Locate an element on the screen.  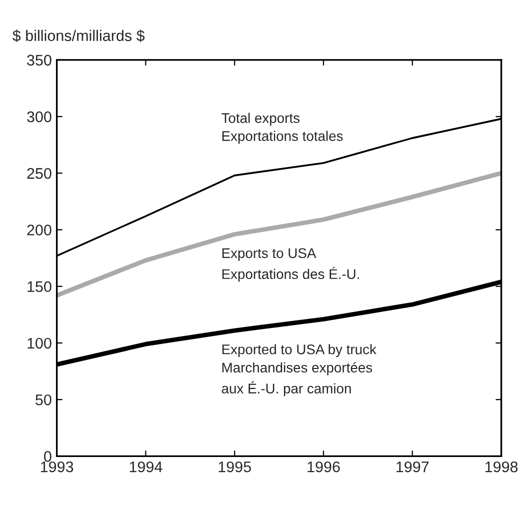
x-tick-label: 1993 is located at coordinates (57, 466).